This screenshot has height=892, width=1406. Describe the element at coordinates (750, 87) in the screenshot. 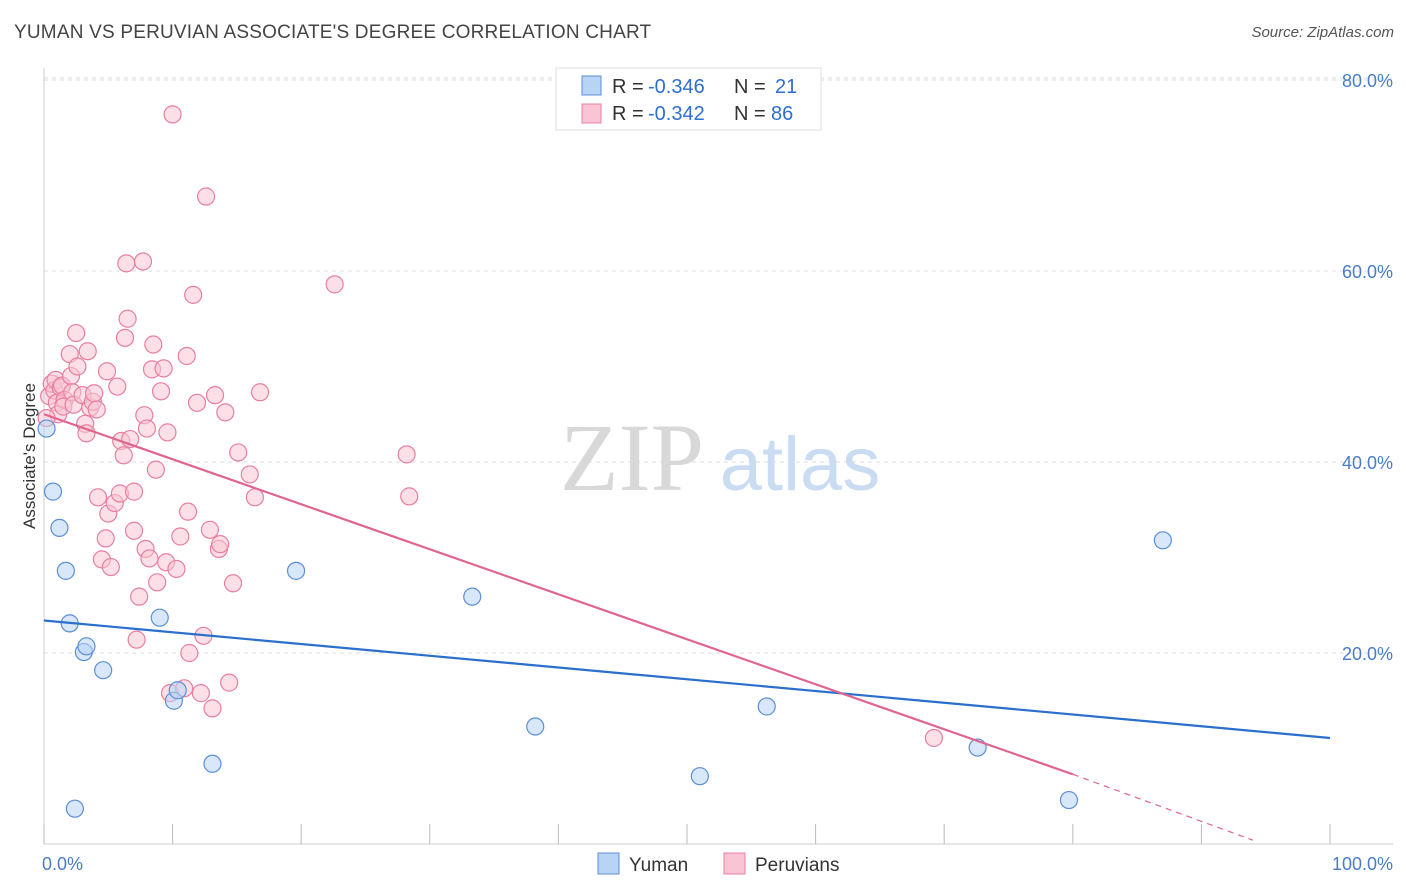

I see `yuman-n-label: N =` at that location.